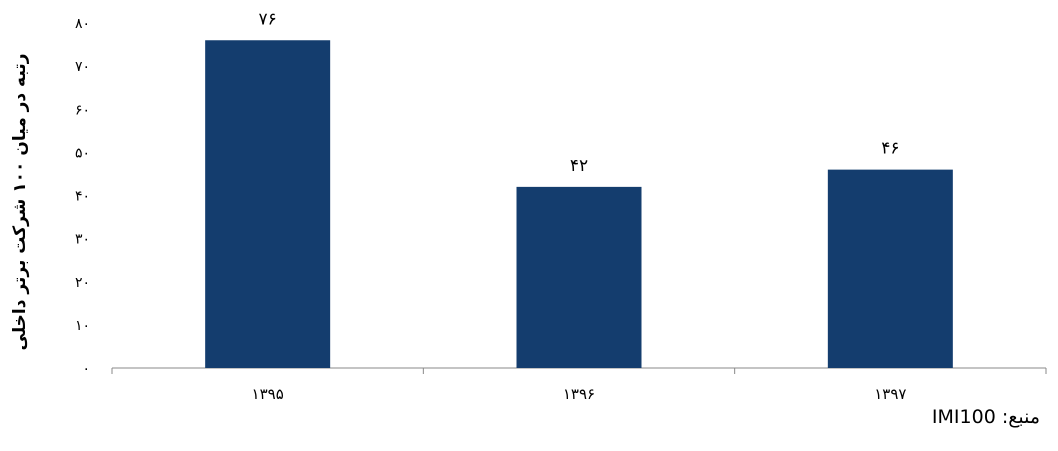 This screenshot has height=451, width=1058. What do you see at coordinates (82, 197) in the screenshot?
I see `y-tick-label: ۴۰` at bounding box center [82, 197].